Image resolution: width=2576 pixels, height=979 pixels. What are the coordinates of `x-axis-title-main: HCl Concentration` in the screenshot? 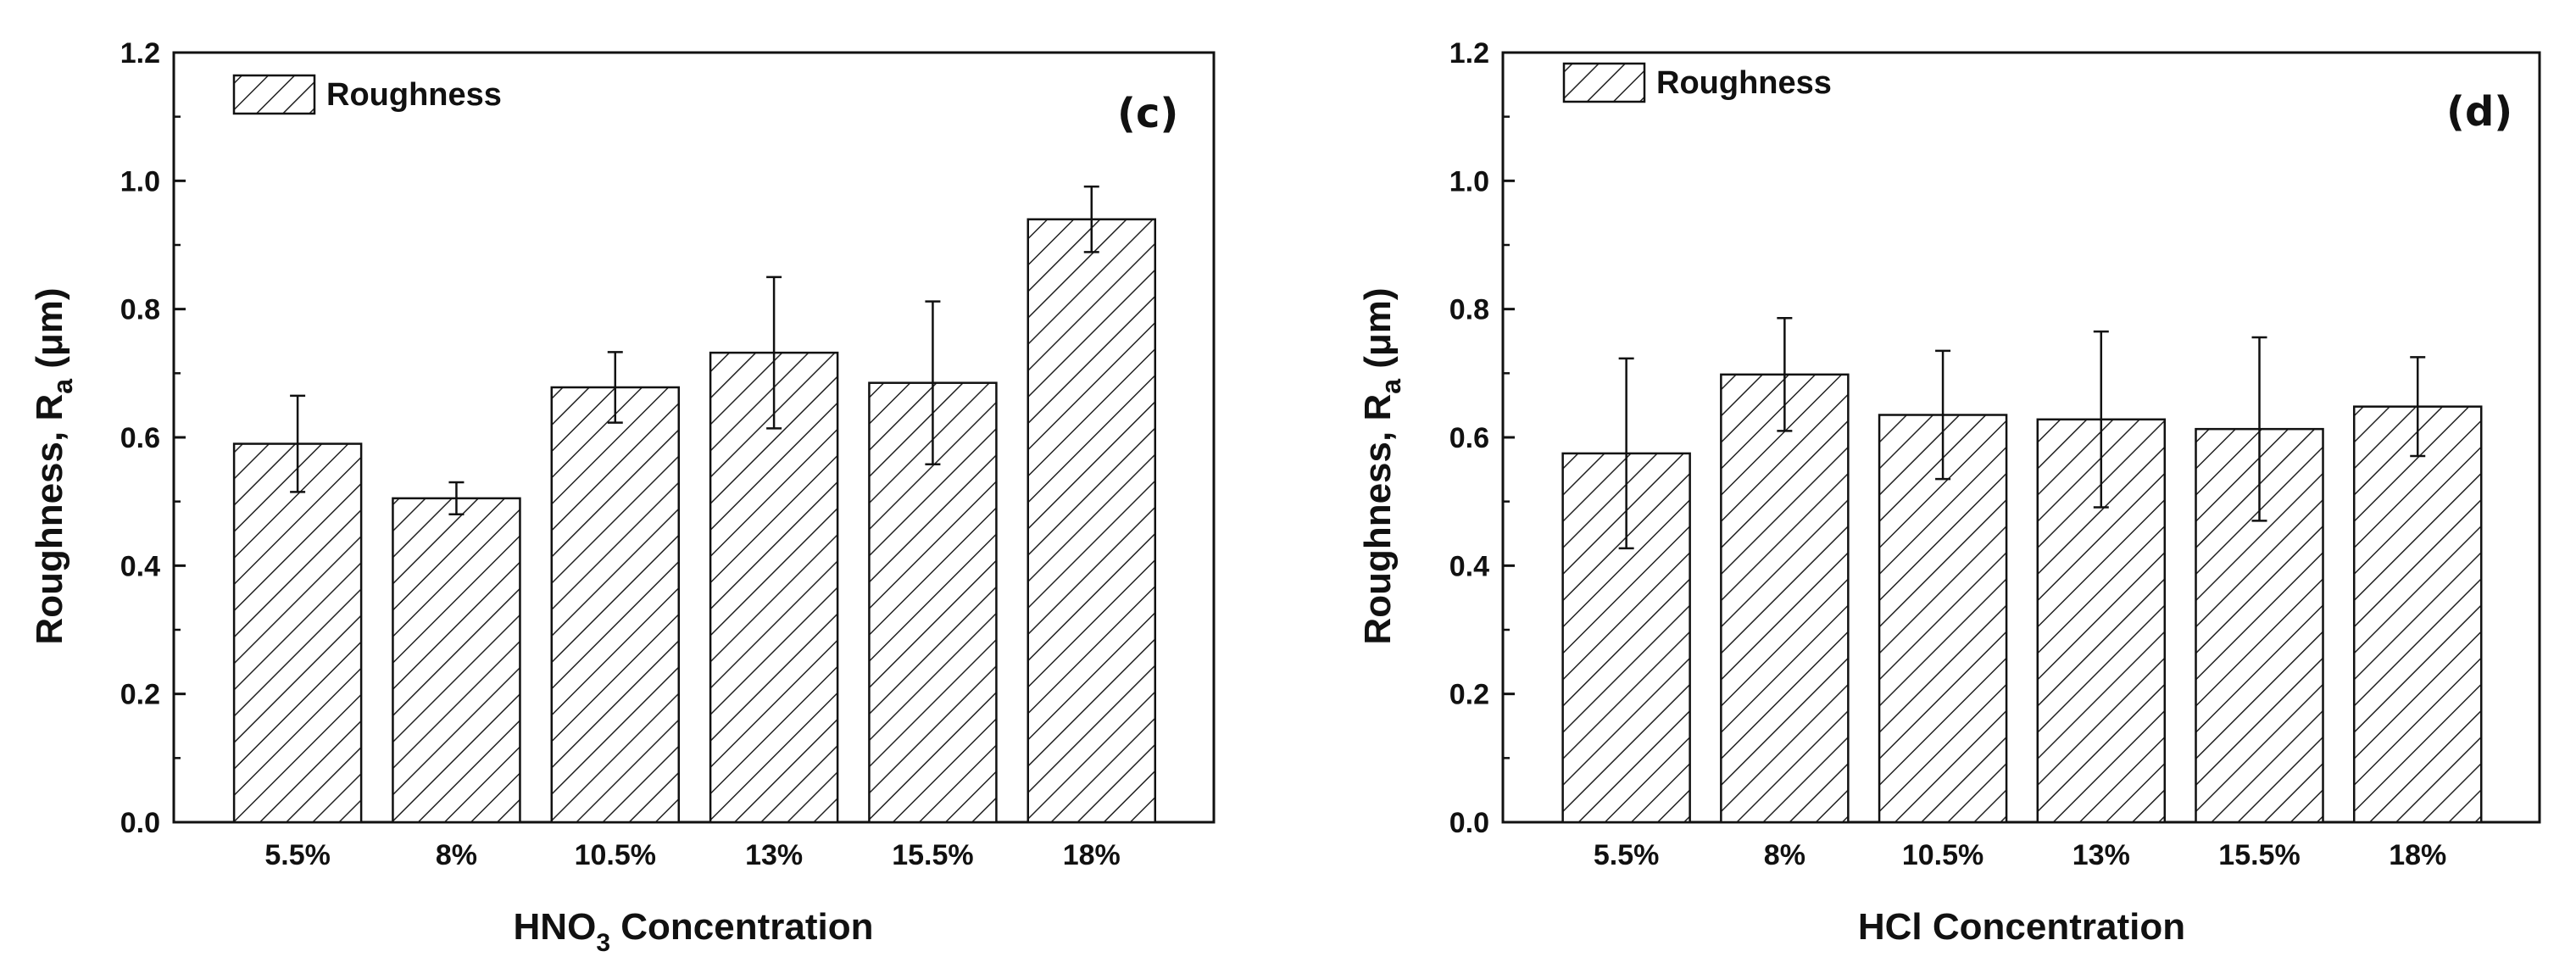 It's located at (2021, 927).